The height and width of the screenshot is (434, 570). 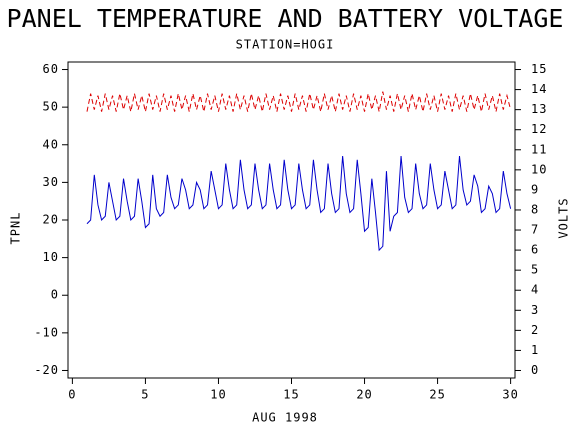 I want to click on y2-tick-label: 9, so click(x=535, y=189).